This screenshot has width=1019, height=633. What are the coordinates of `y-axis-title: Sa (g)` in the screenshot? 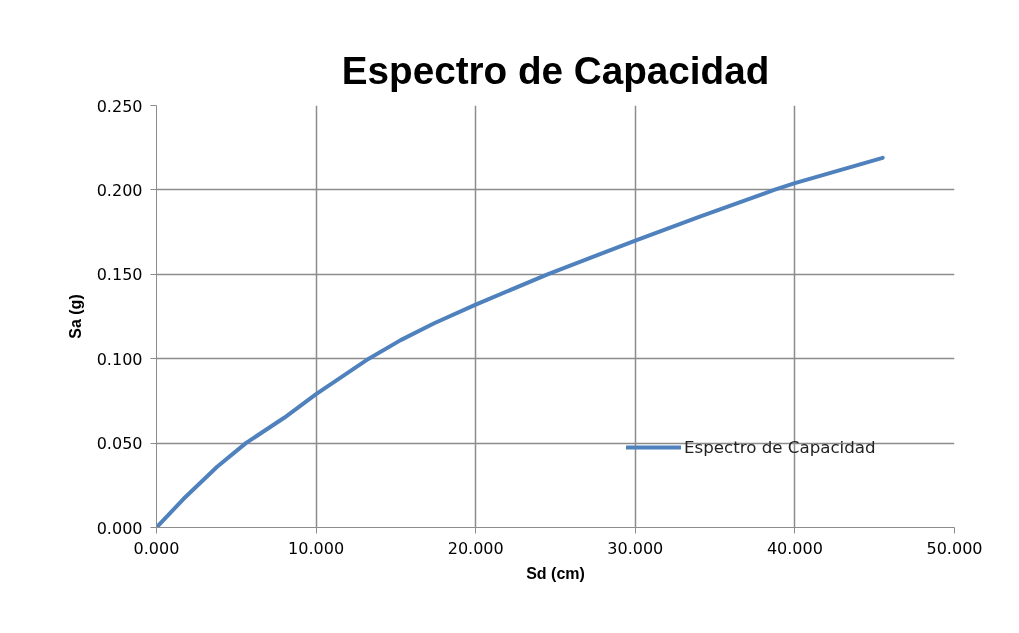 It's located at (75, 316).